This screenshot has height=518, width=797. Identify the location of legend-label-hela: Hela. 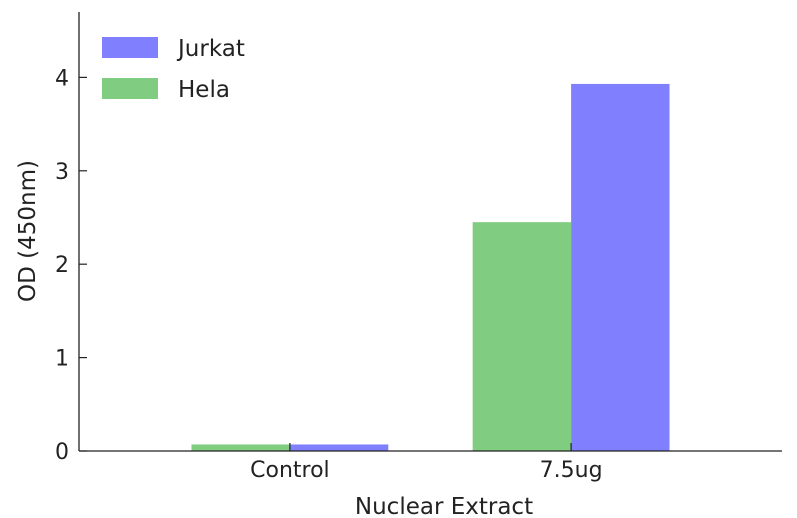
(204, 90).